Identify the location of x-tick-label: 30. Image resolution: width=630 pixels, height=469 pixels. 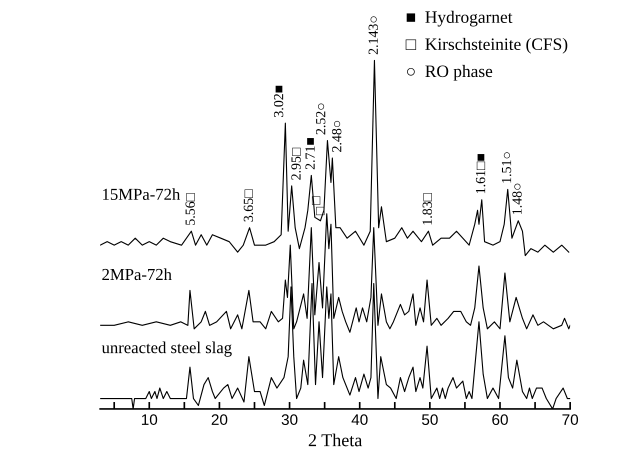
(290, 420).